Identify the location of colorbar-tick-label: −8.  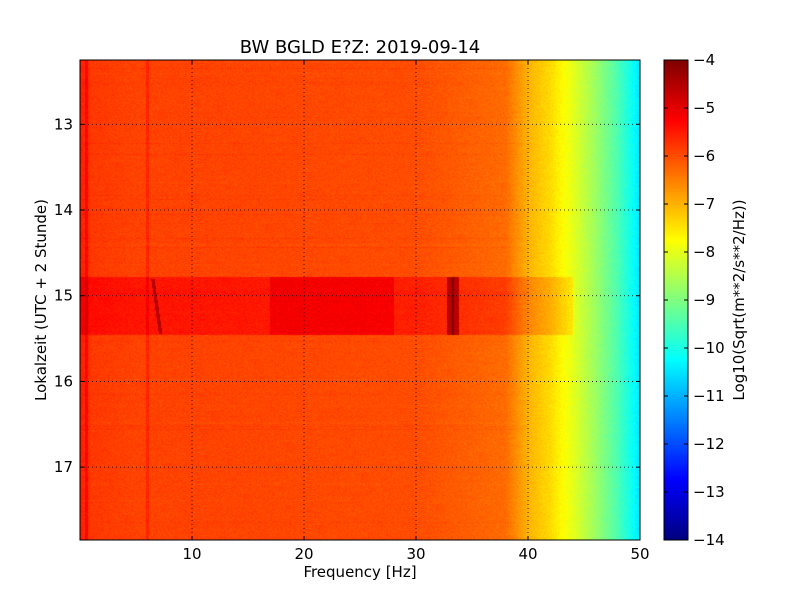
(704, 252).